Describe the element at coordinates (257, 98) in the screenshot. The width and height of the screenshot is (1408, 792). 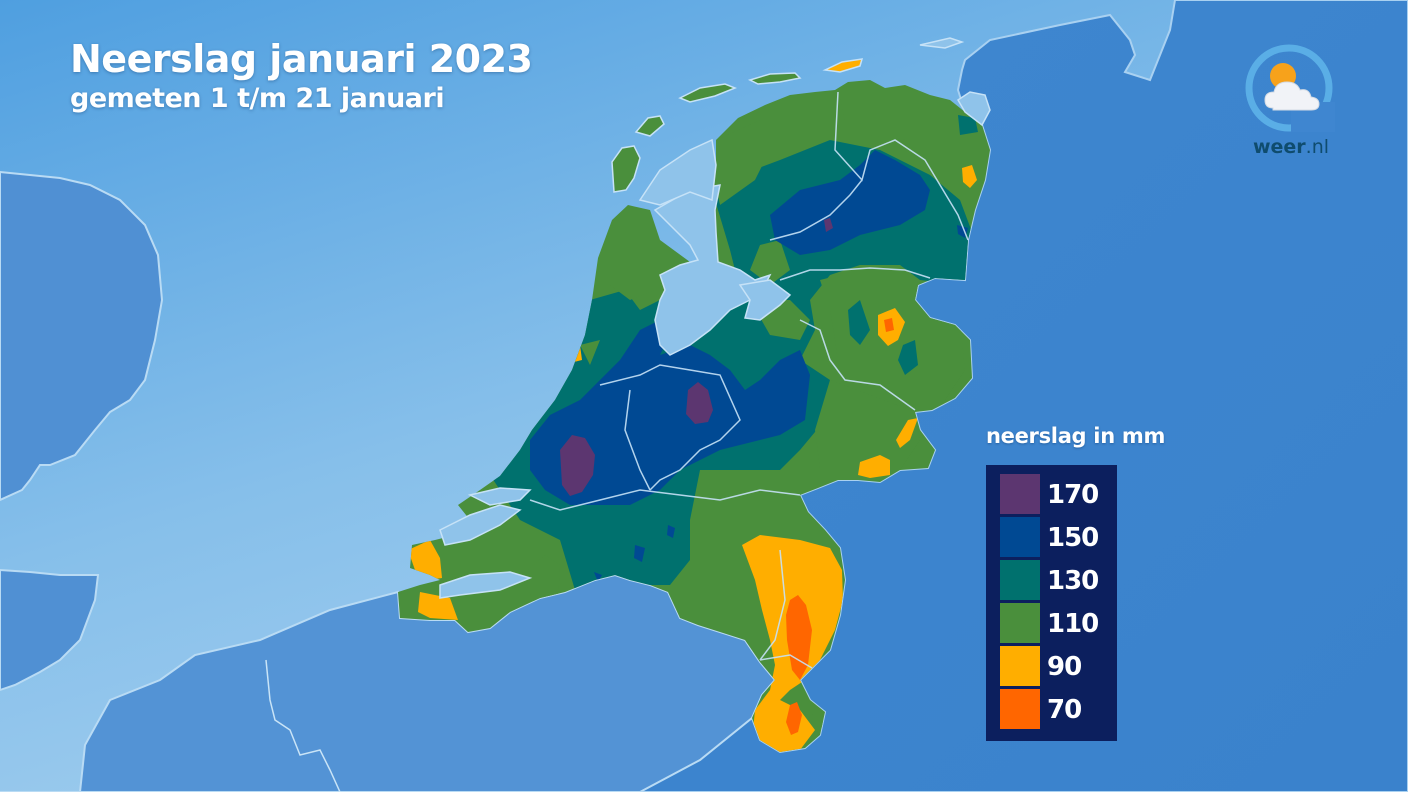
I see `page-subtitle: gemeten 1 t/m 21 januari` at that location.